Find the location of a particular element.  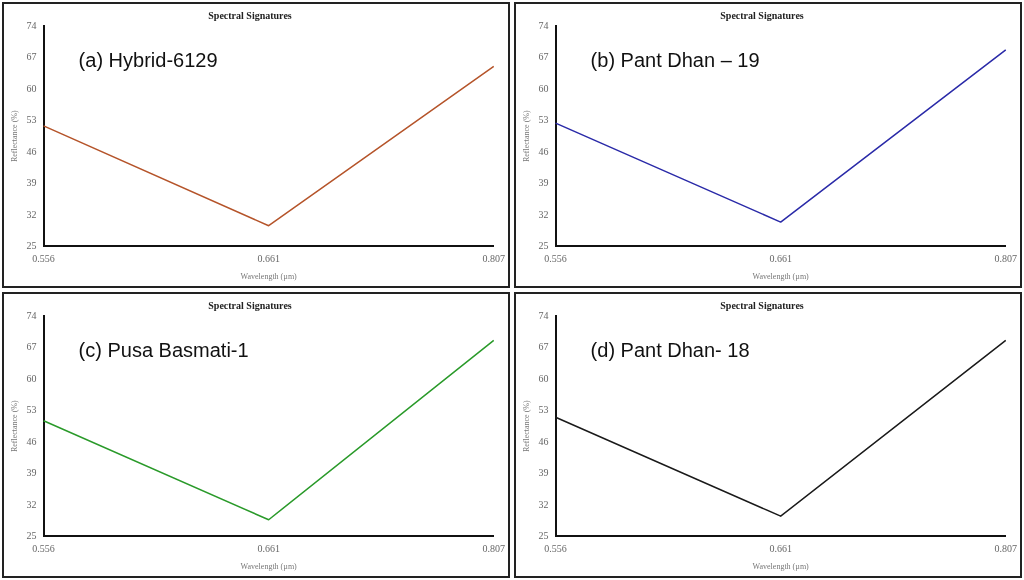

annotation: (a) Hybrid-6129 is located at coordinates (148, 59).